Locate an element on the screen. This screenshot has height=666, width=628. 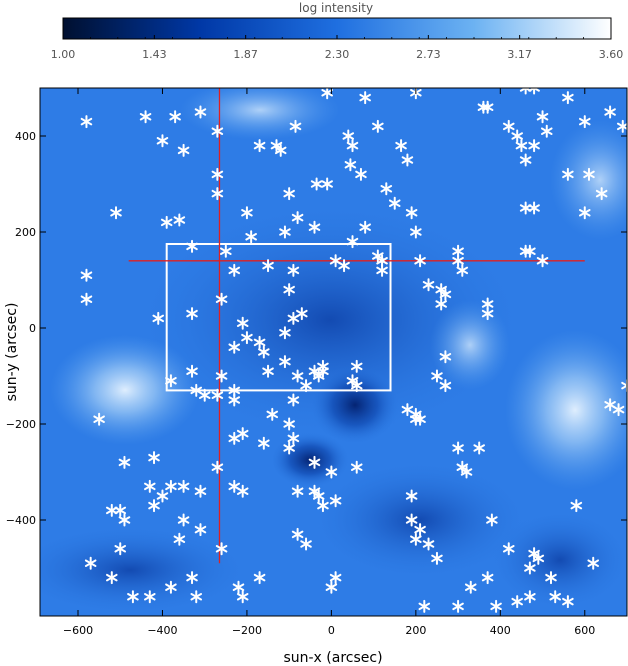
region-dark-center is located at coordinates (355, 405).